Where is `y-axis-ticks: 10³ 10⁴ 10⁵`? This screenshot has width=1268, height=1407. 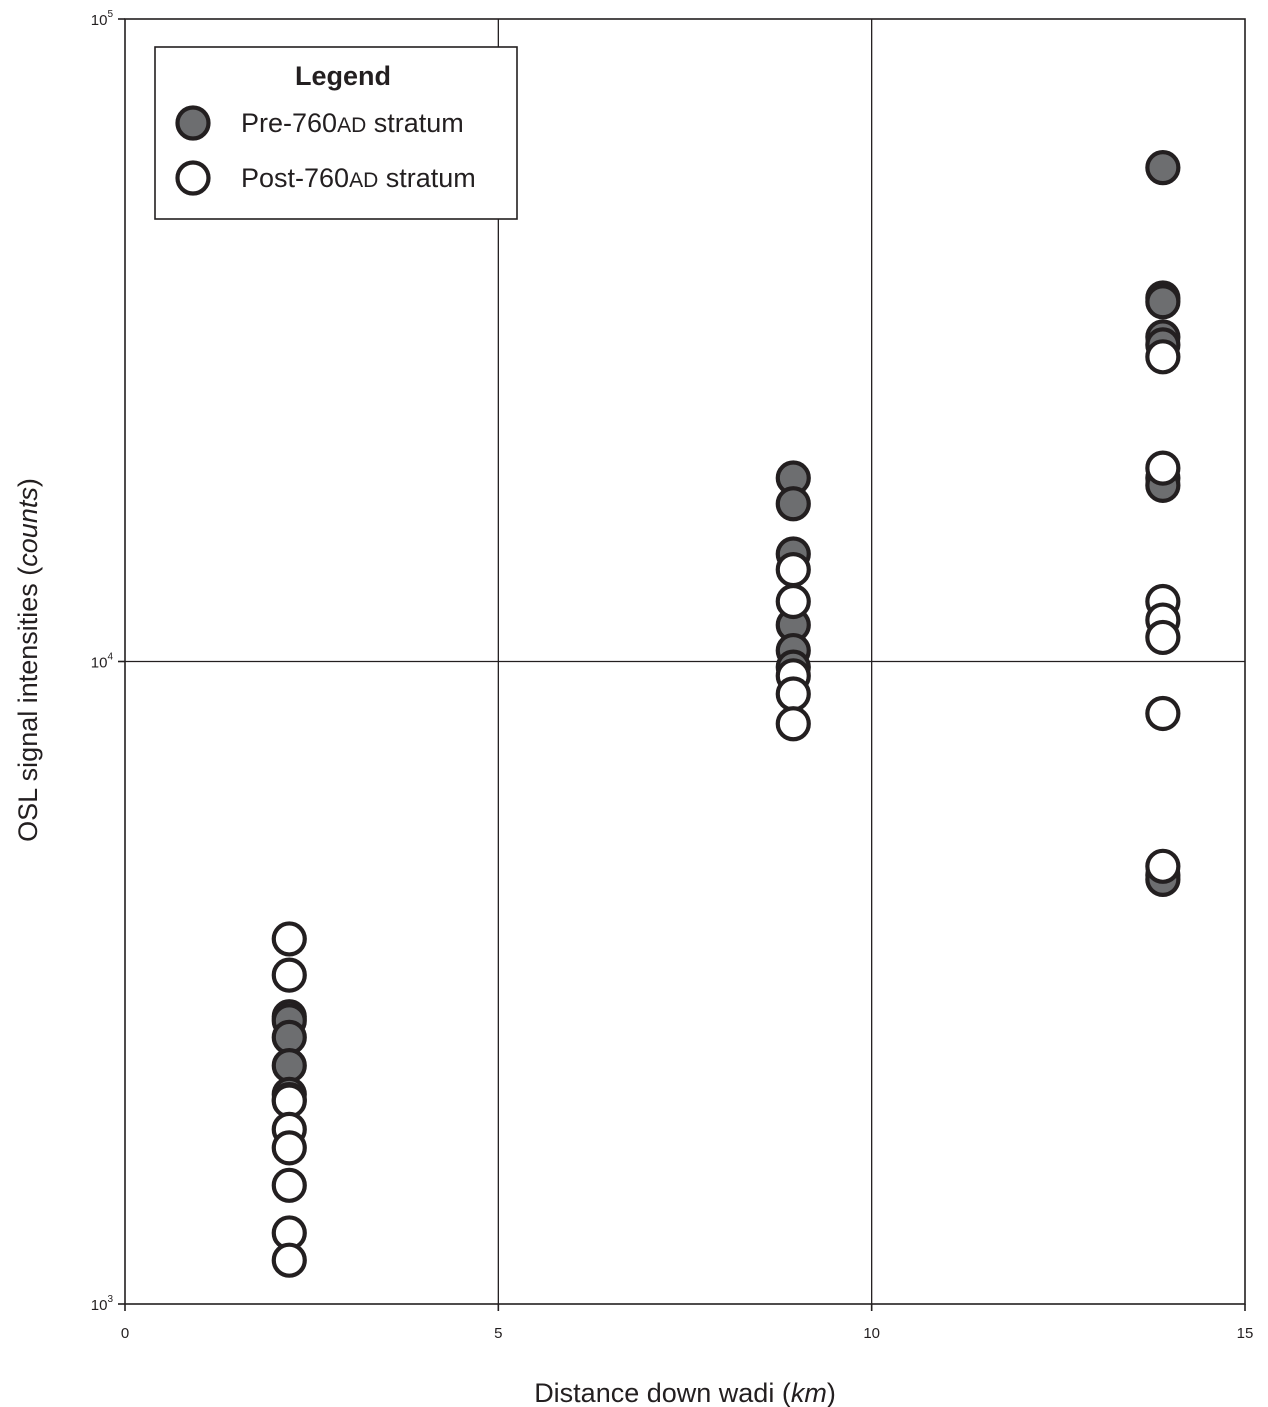
y-axis-ticks: 10³ 10⁴ 10⁵ is located at coordinates (108, 661).